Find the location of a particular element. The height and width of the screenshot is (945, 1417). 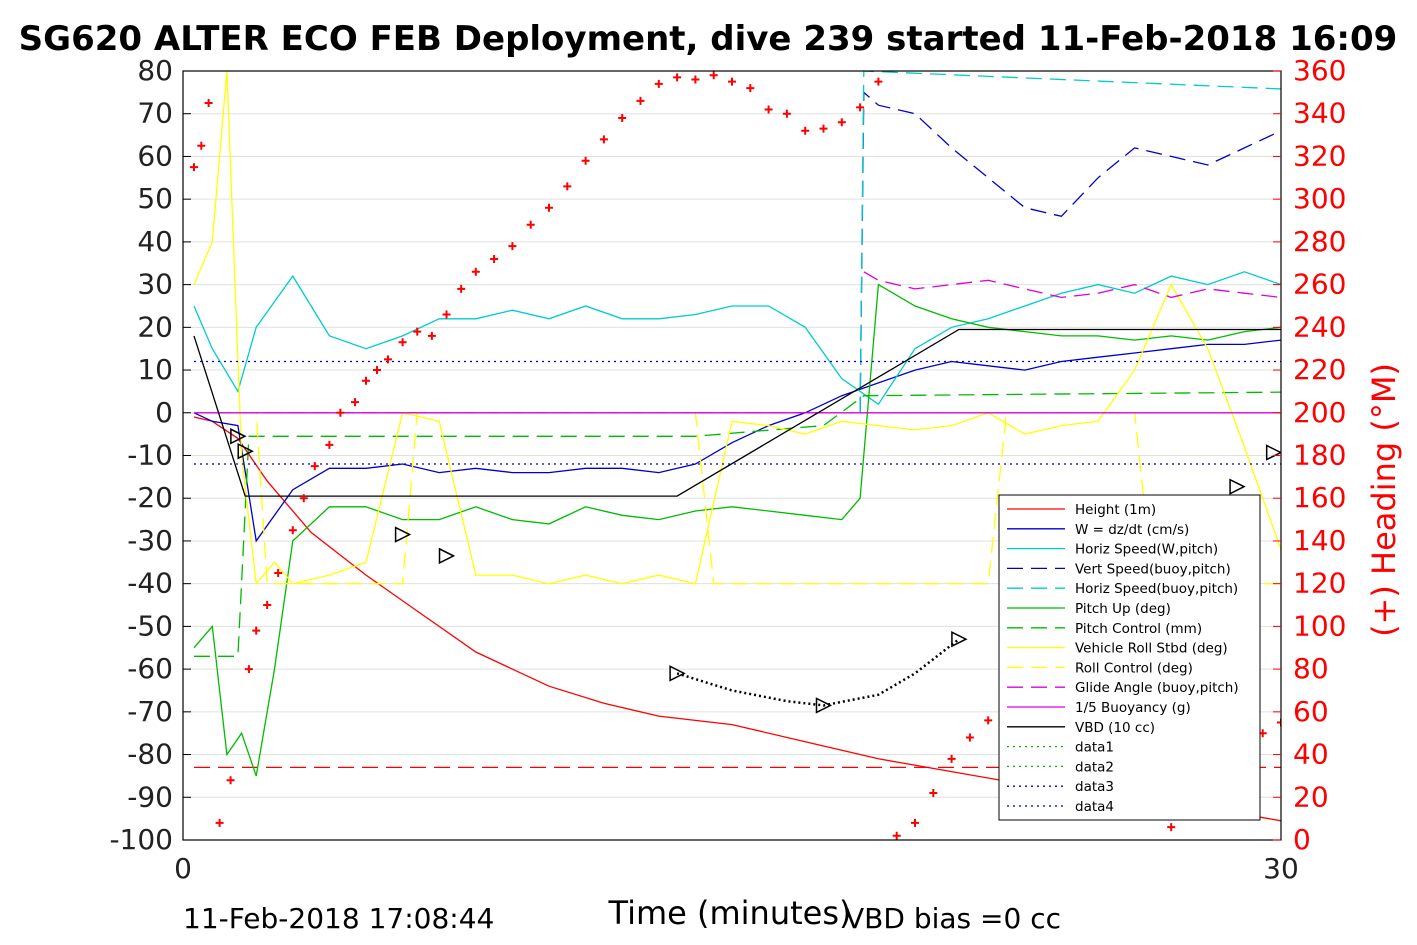

right-tick-label: 40 is located at coordinates (1311, 754).